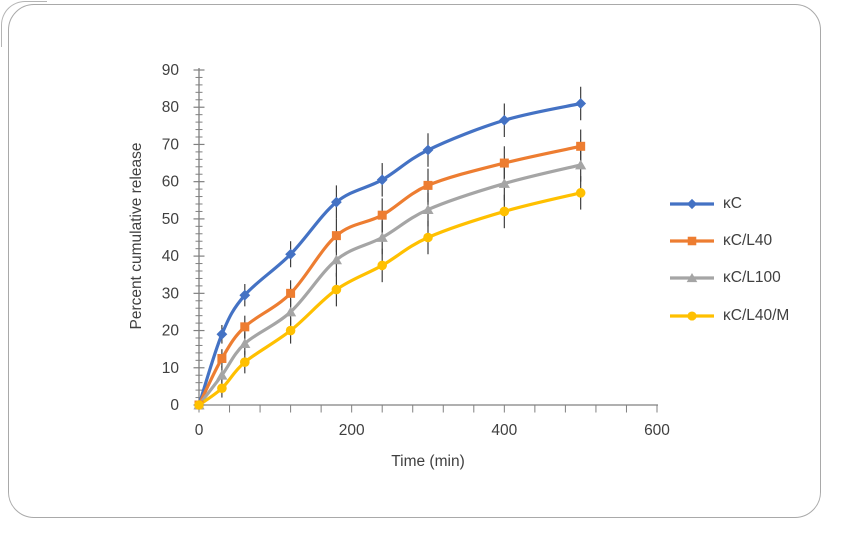  What do you see at coordinates (428, 461) in the screenshot?
I see `x-axis-title: Time (min)` at bounding box center [428, 461].